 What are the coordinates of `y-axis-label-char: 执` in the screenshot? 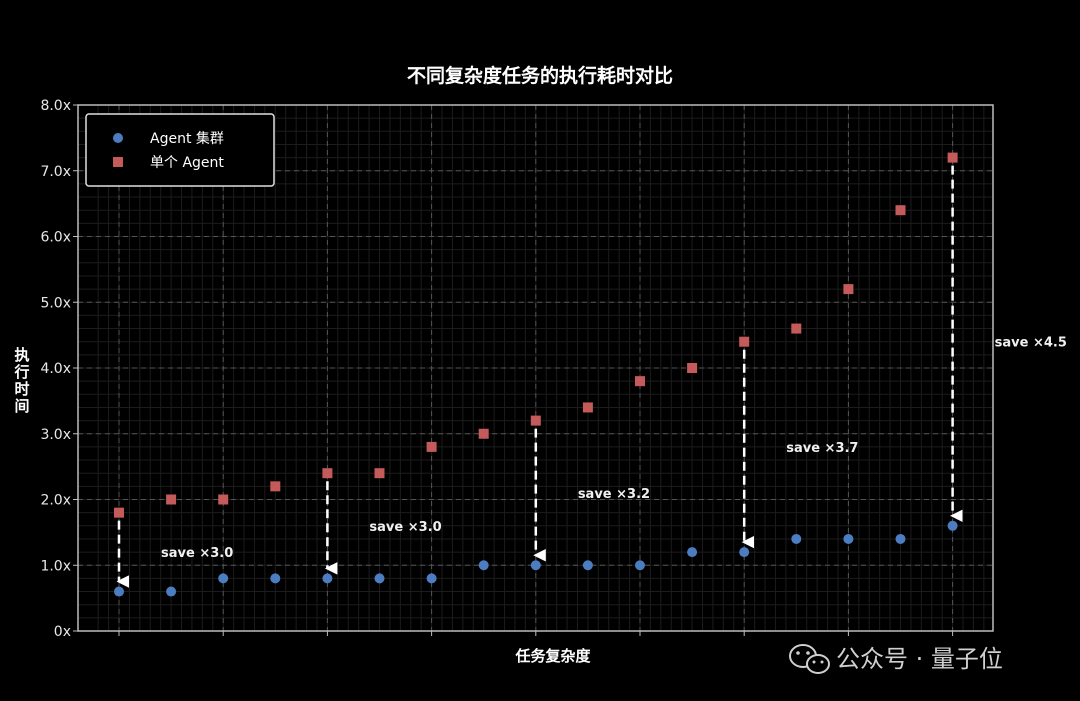 It's located at (21, 355).